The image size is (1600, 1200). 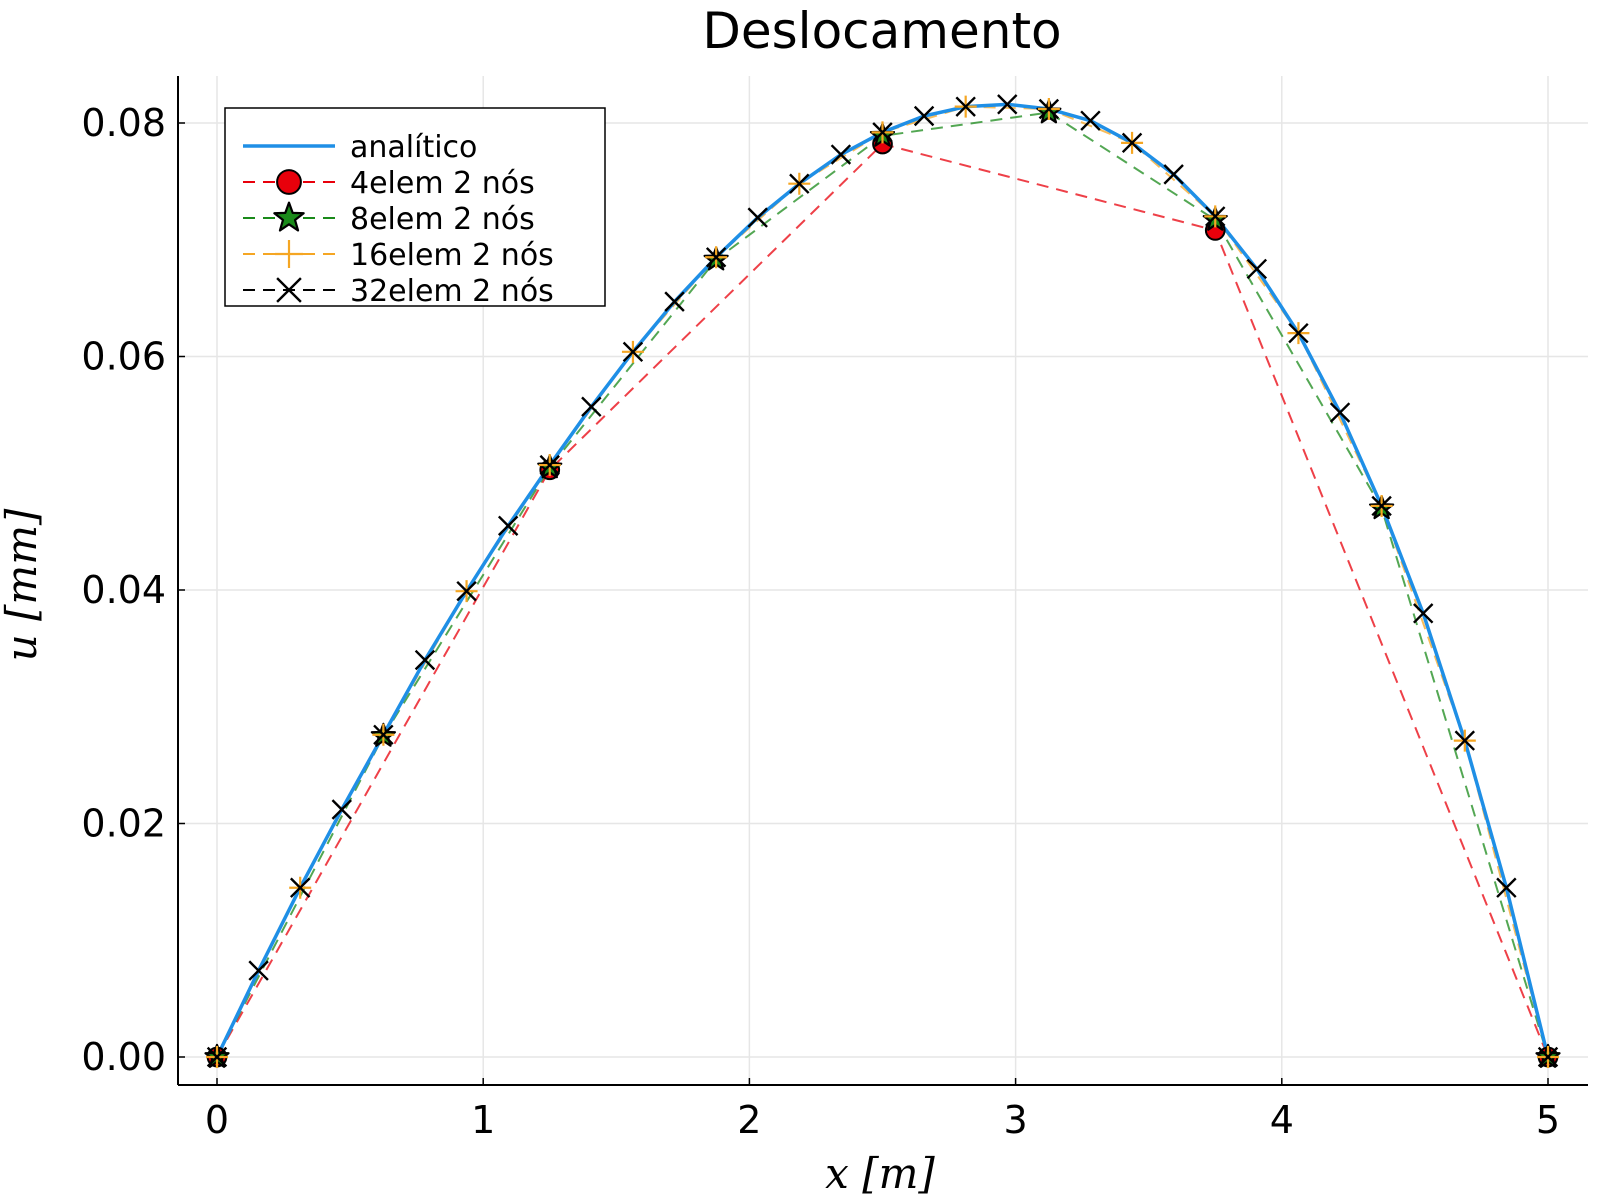 What do you see at coordinates (123, 590) in the screenshot?
I see `y-tick-label: 0.04` at bounding box center [123, 590].